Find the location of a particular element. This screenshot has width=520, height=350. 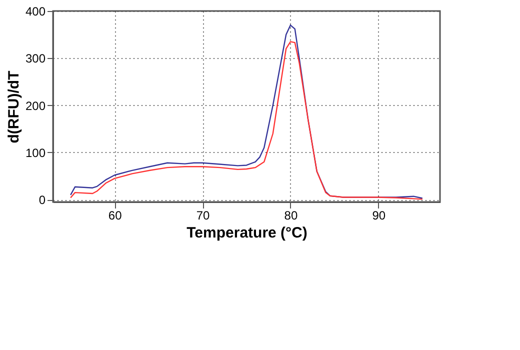

x-tick-label: 90 is located at coordinates (379, 215).